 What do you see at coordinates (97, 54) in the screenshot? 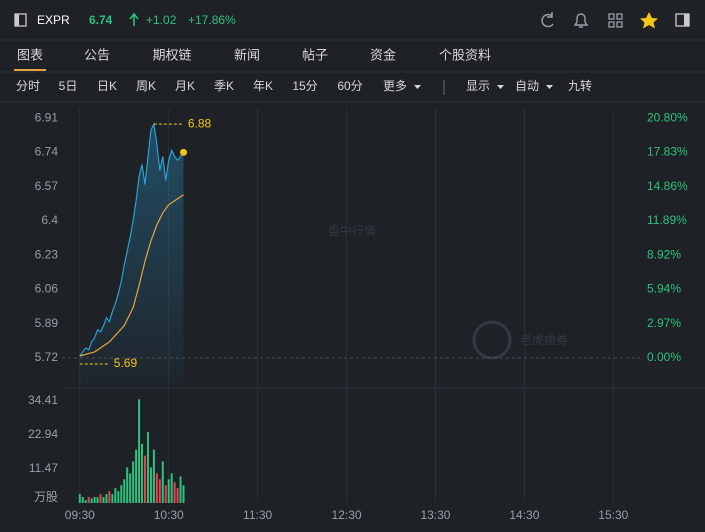
I see `tab: 公告` at bounding box center [97, 54].